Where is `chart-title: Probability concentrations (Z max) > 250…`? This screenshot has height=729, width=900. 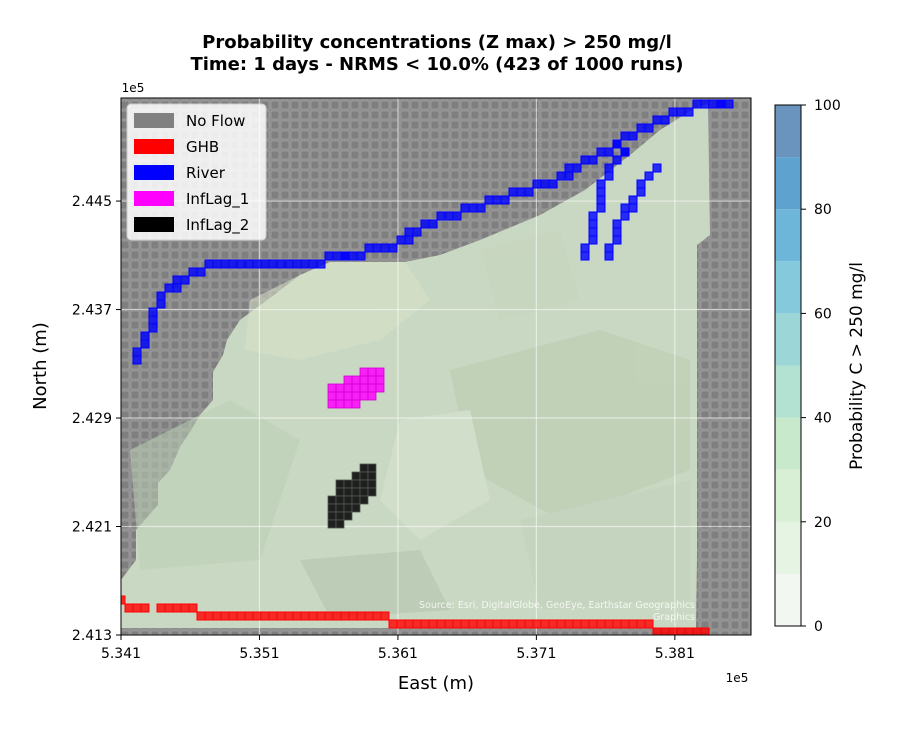 chart-title: Probability concentrations (Z max) > 250… is located at coordinates (437, 42).